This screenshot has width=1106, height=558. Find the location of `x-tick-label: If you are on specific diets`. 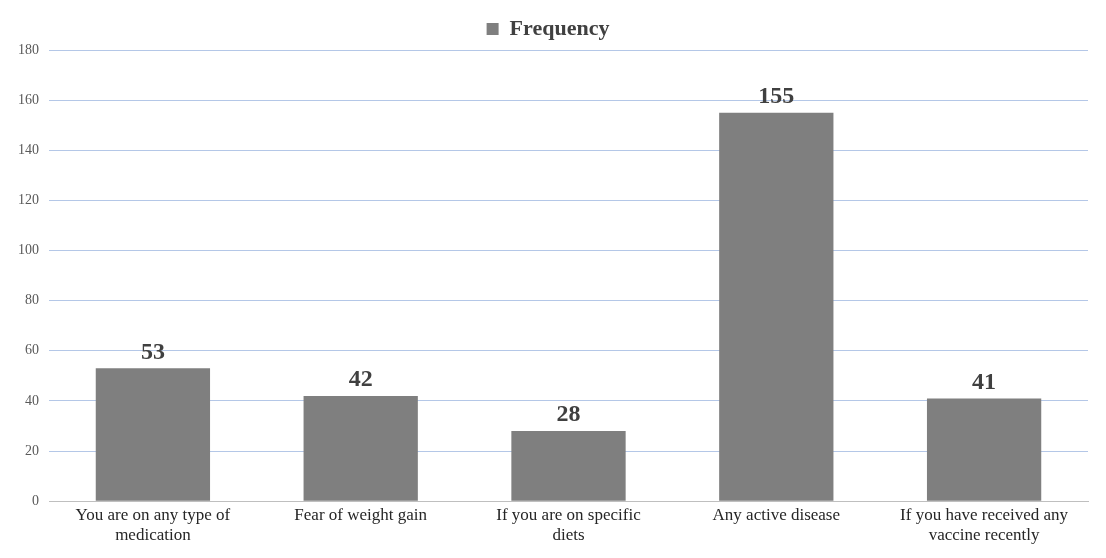

x-tick-label: If you are on specific diets is located at coordinates (569, 524).